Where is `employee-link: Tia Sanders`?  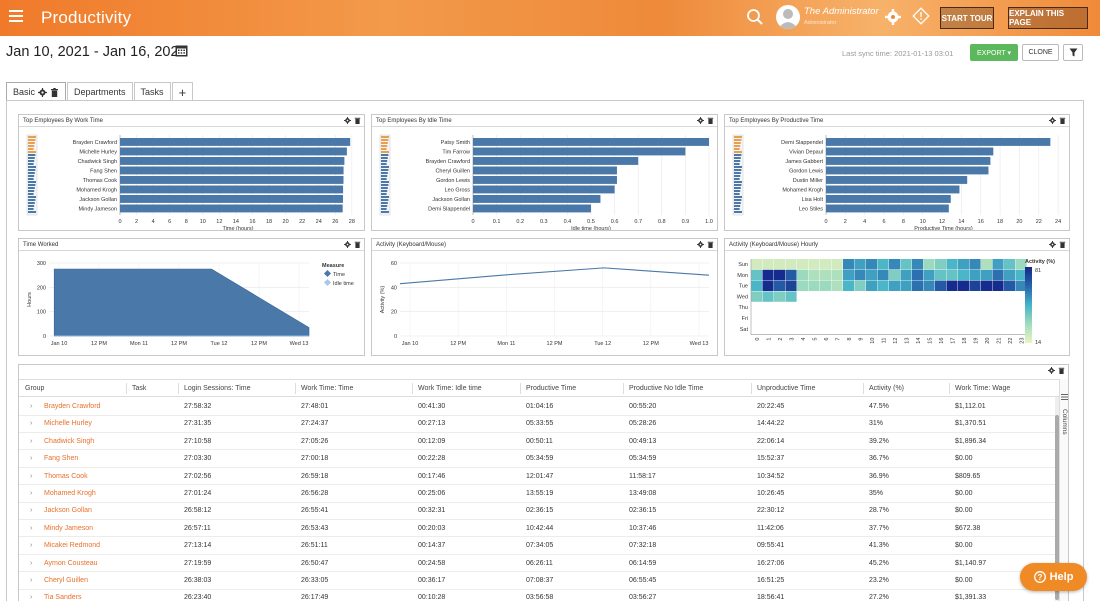 employee-link: Tia Sanders is located at coordinates (63, 597).